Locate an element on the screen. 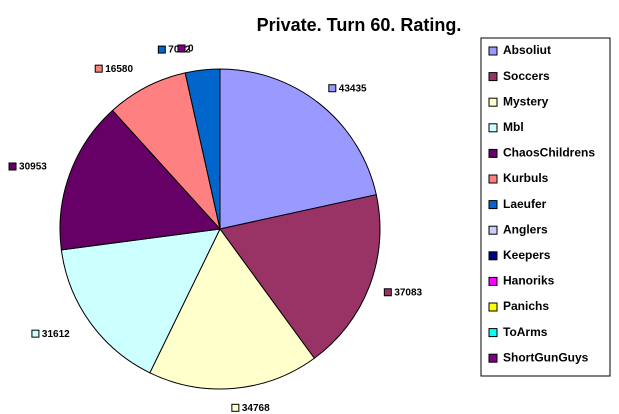 This screenshot has height=414, width=619. legend-label: ChaosChildrens is located at coordinates (549, 153).